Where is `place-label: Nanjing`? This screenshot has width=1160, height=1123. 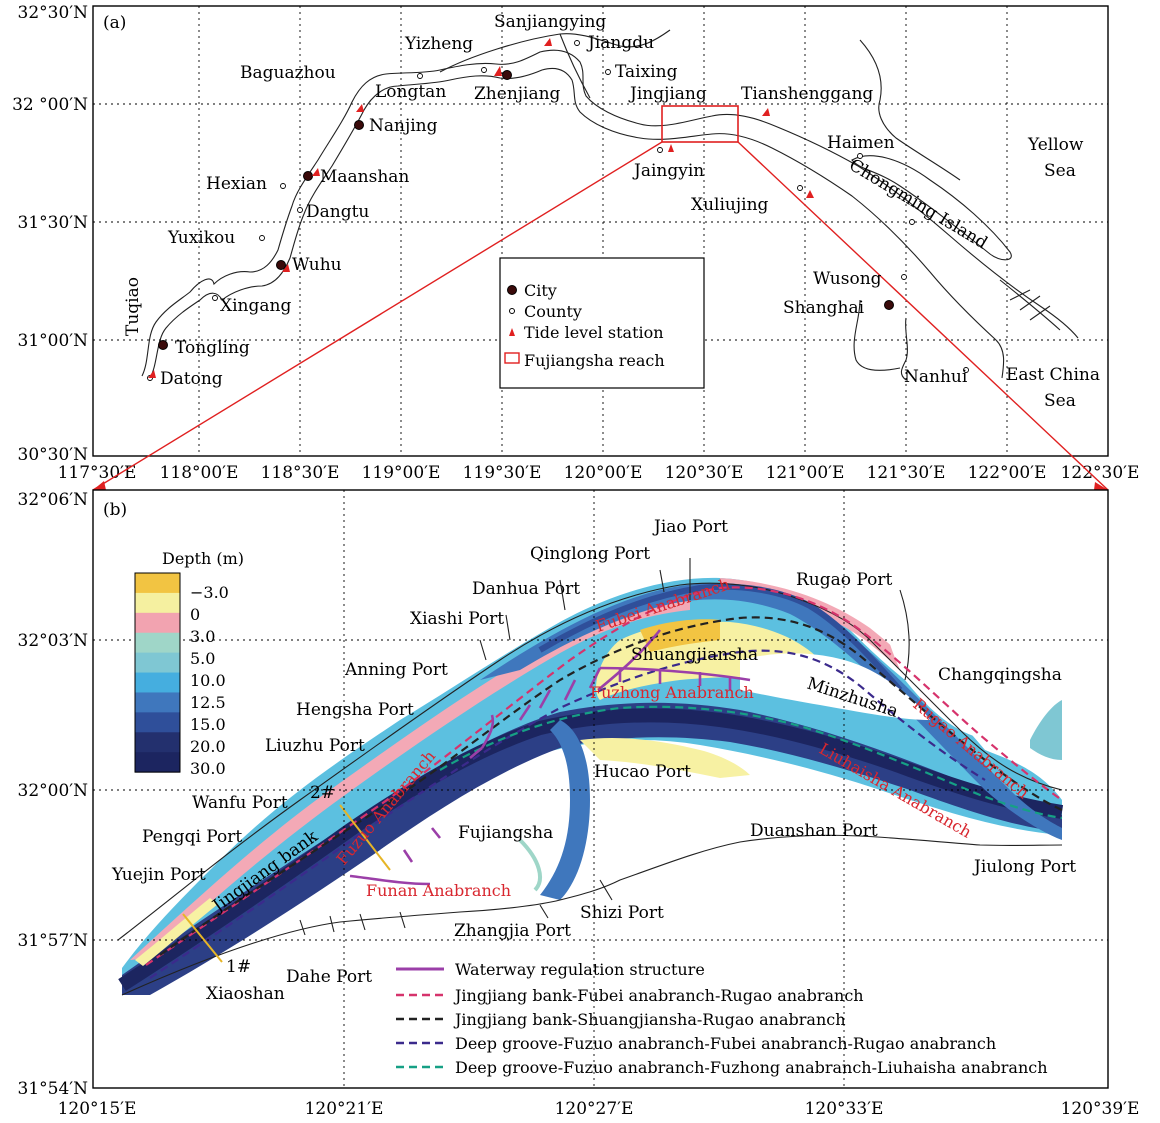 place-label: Nanjing is located at coordinates (403, 126).